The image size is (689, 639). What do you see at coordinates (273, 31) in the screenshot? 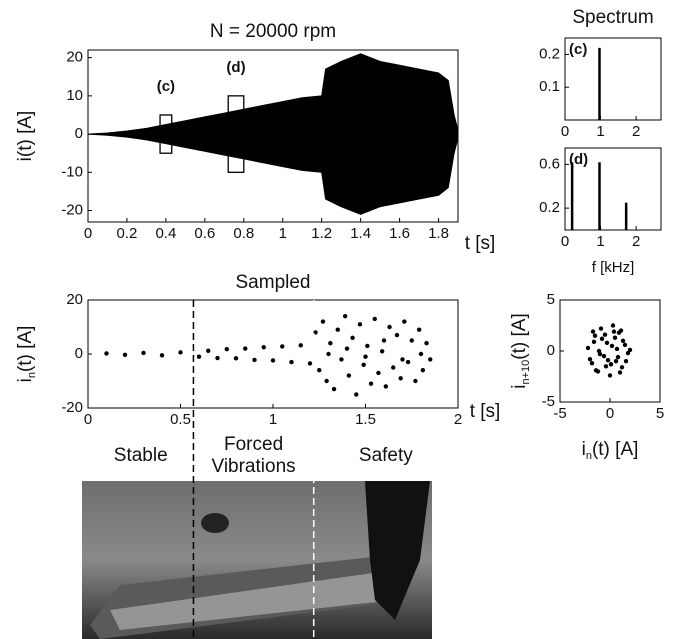
I see `chart-title: N = 20000 rpm` at bounding box center [273, 31].